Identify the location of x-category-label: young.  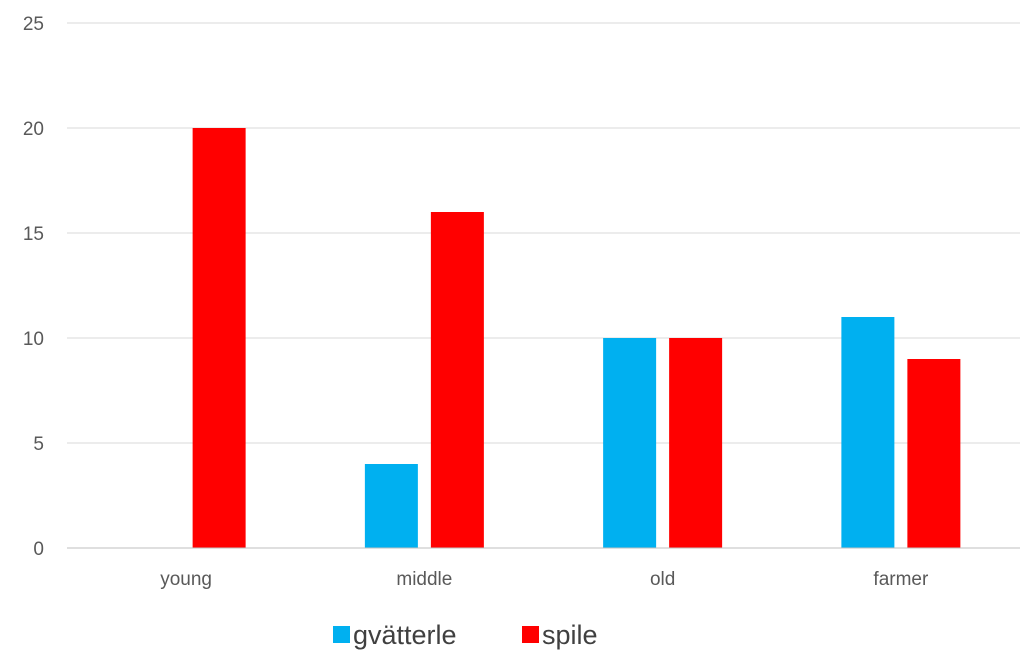
(186, 579).